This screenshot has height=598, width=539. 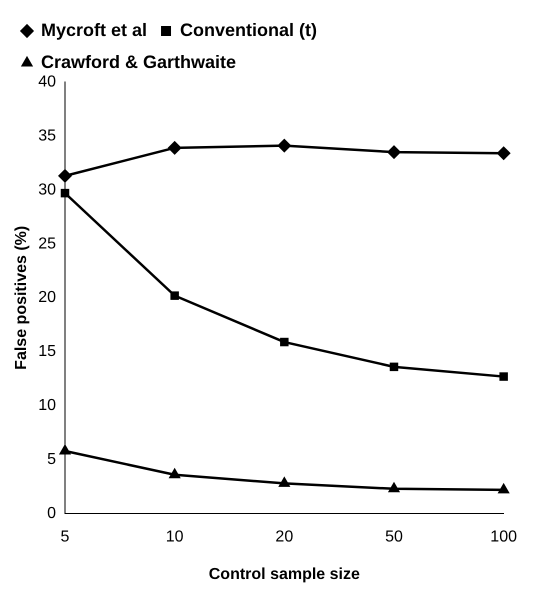 What do you see at coordinates (51, 513) in the screenshot?
I see `y-tick-label: 0` at bounding box center [51, 513].